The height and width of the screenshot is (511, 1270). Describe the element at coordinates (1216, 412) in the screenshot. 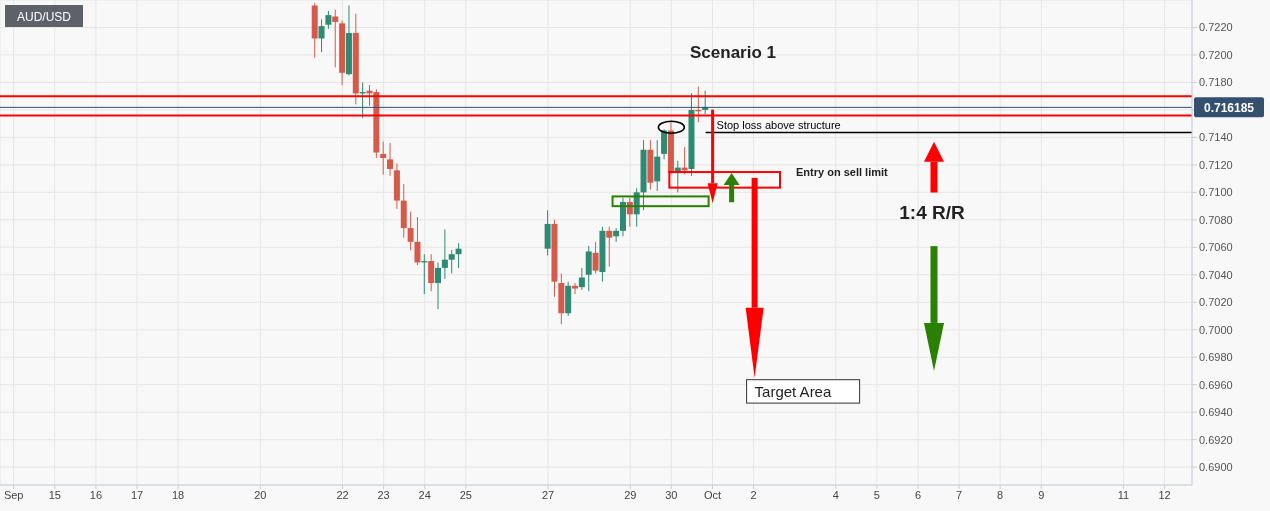

I see `y-tick-label: 0.6940` at that location.